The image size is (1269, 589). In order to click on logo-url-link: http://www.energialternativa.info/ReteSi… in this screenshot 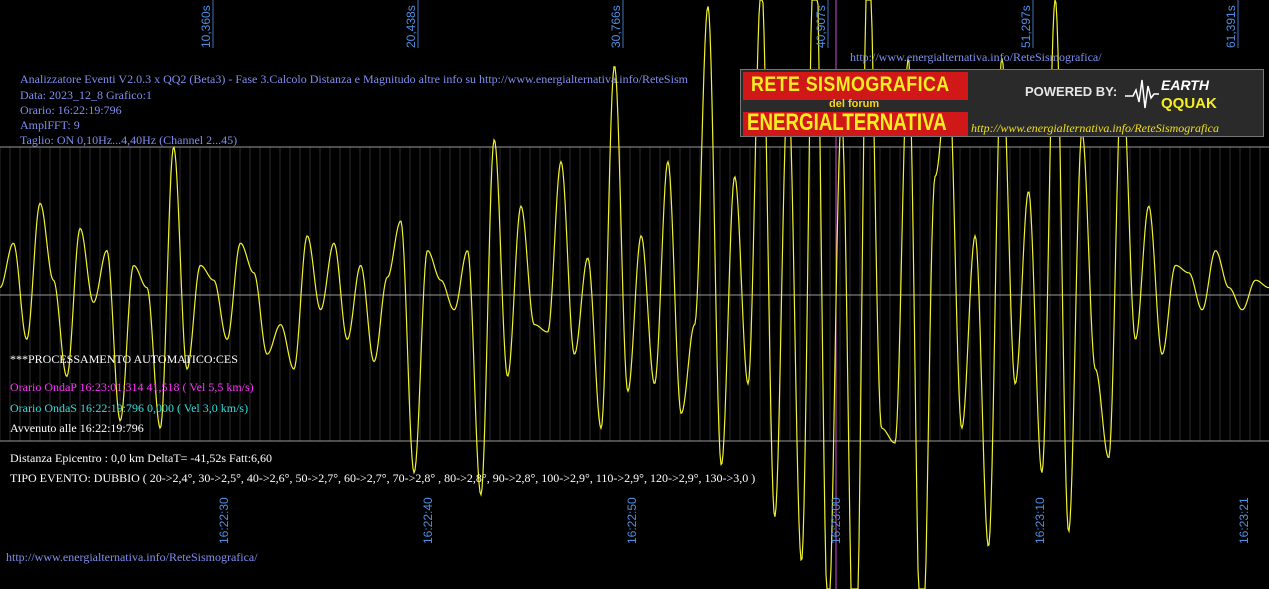, I will do `click(1095, 128)`.